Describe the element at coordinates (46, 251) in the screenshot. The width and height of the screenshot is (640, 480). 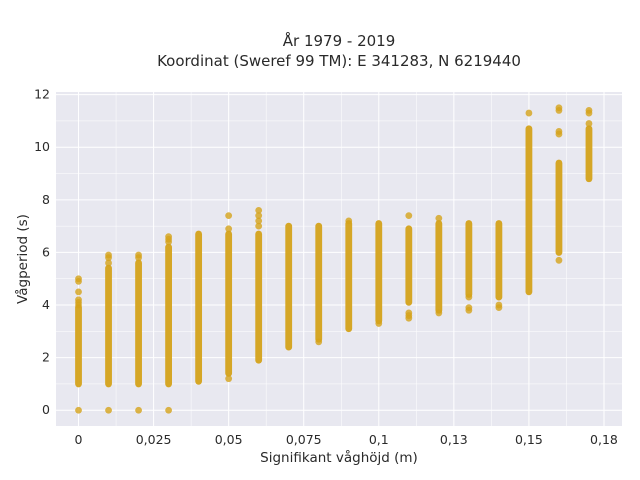
I see `y-tick-label: 6` at that location.